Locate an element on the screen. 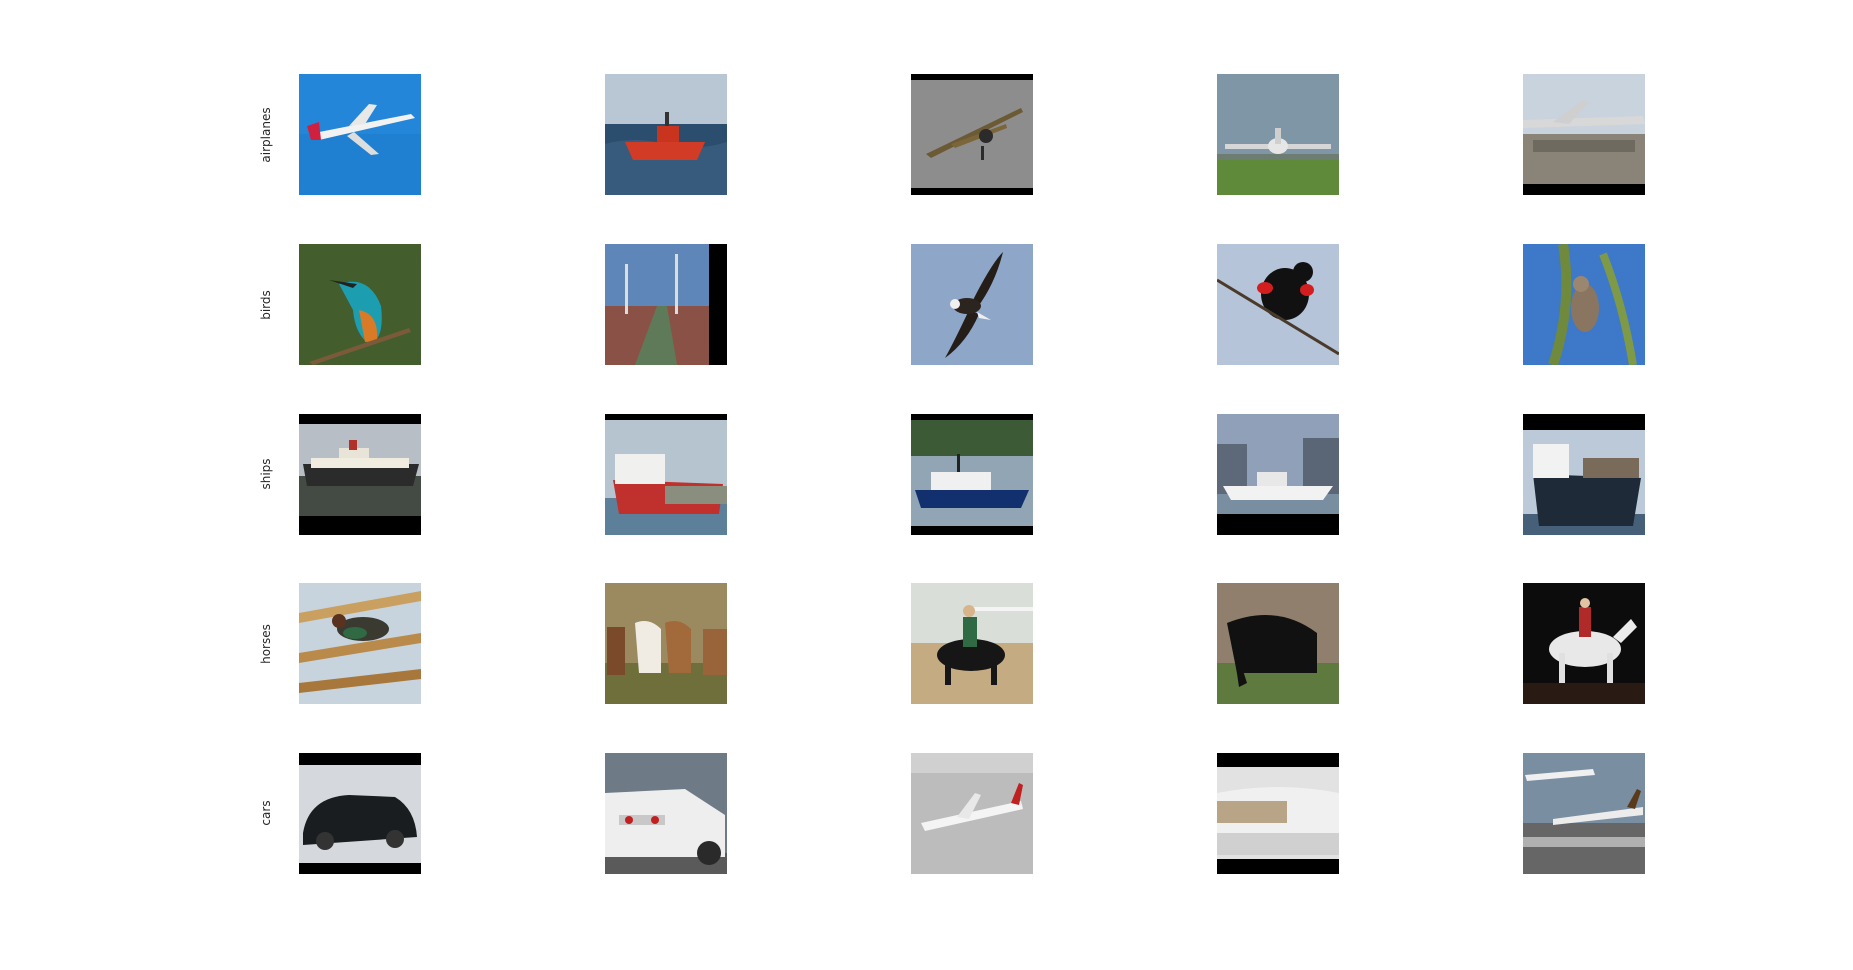  white-car-rear-image is located at coordinates (666, 813).